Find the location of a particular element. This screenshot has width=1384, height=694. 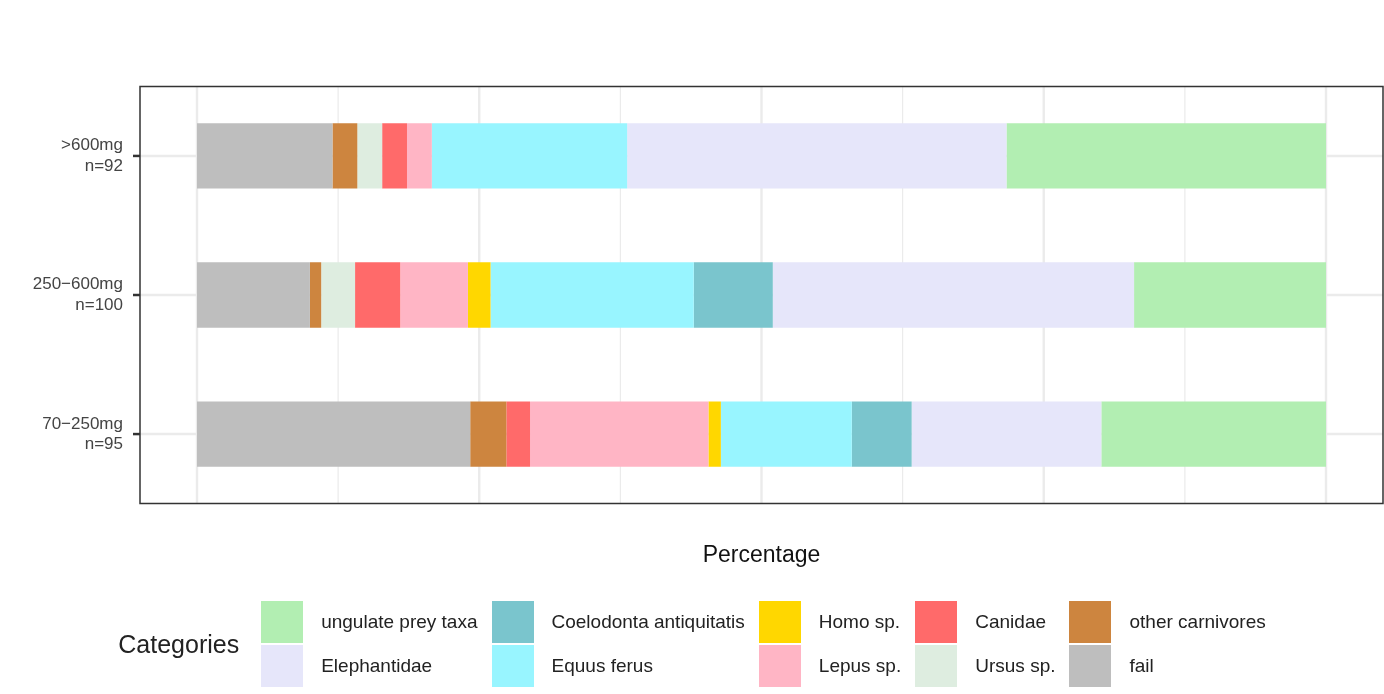

legend-label: Lepus sp. is located at coordinates (860, 666).